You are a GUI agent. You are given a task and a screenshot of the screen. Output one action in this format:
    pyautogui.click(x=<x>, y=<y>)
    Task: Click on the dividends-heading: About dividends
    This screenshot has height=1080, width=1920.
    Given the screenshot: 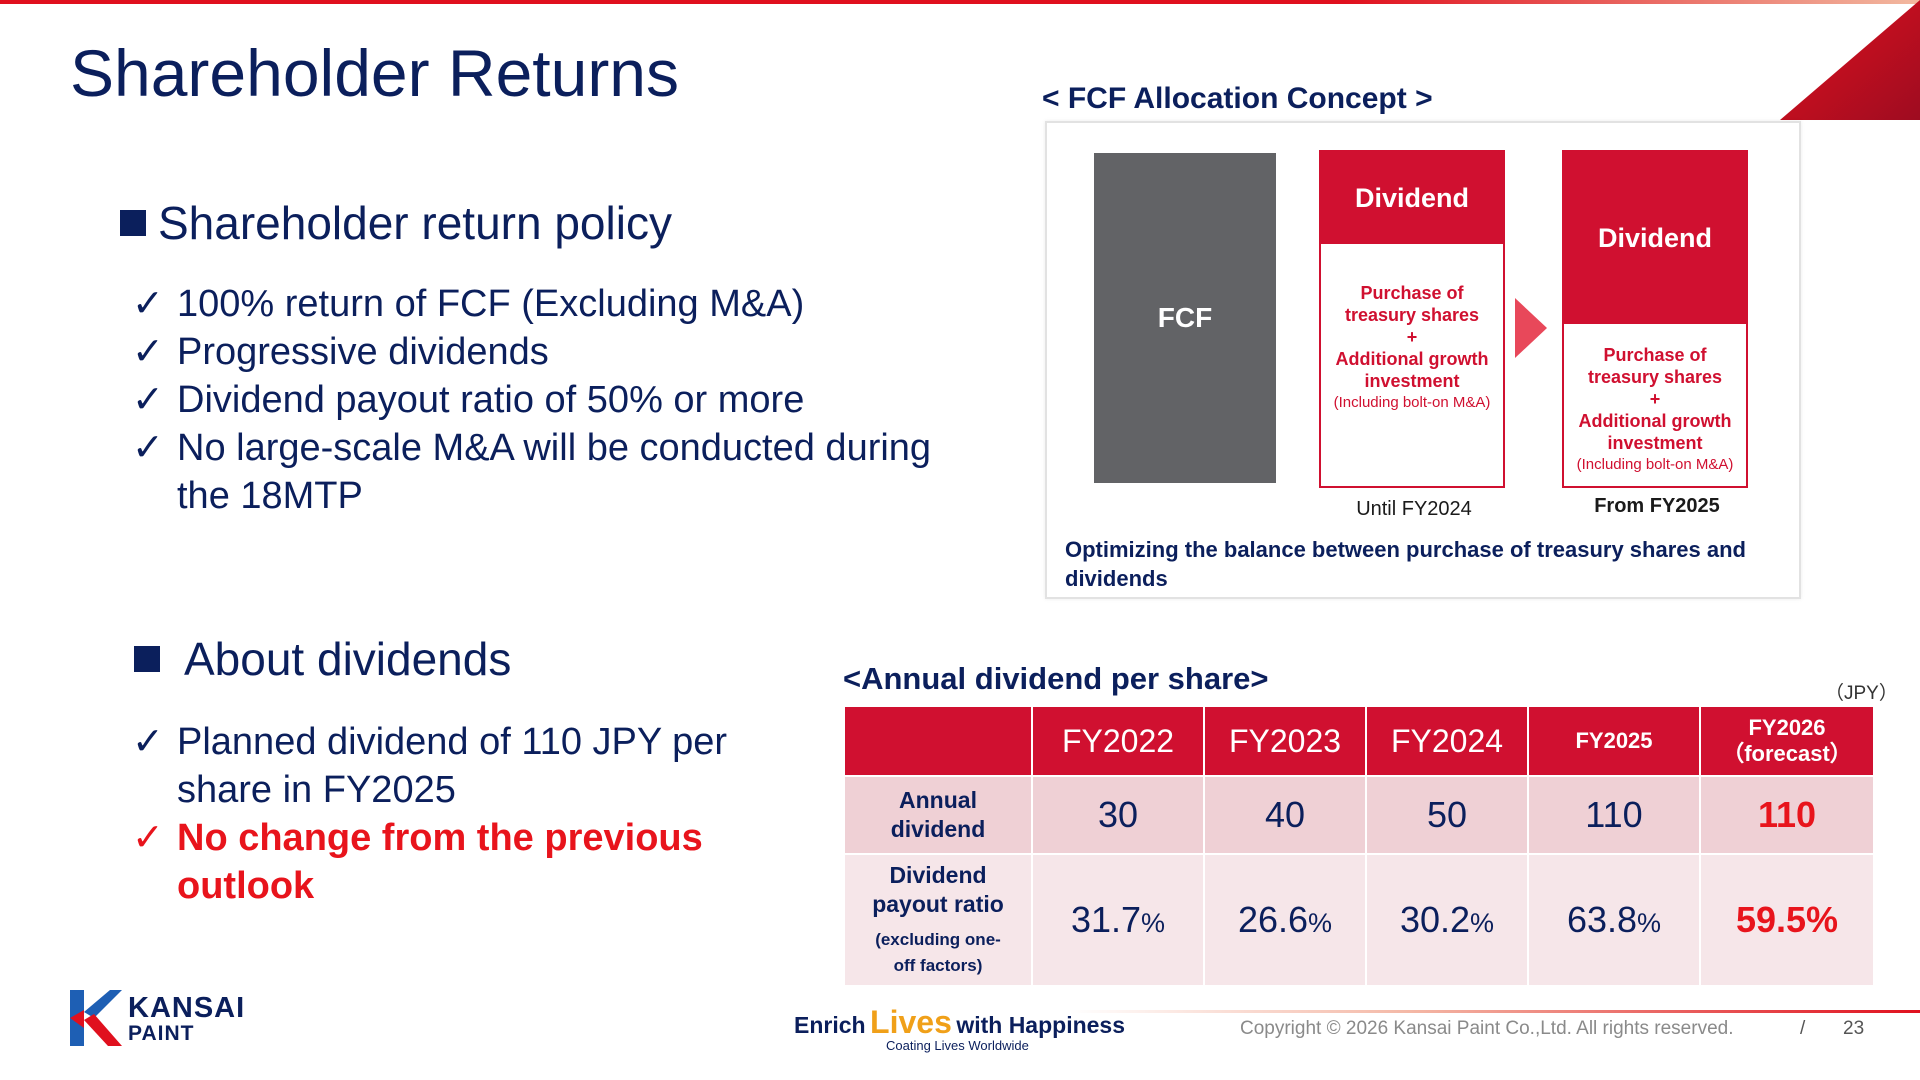 What is the action you would take?
    pyautogui.click(x=322, y=659)
    